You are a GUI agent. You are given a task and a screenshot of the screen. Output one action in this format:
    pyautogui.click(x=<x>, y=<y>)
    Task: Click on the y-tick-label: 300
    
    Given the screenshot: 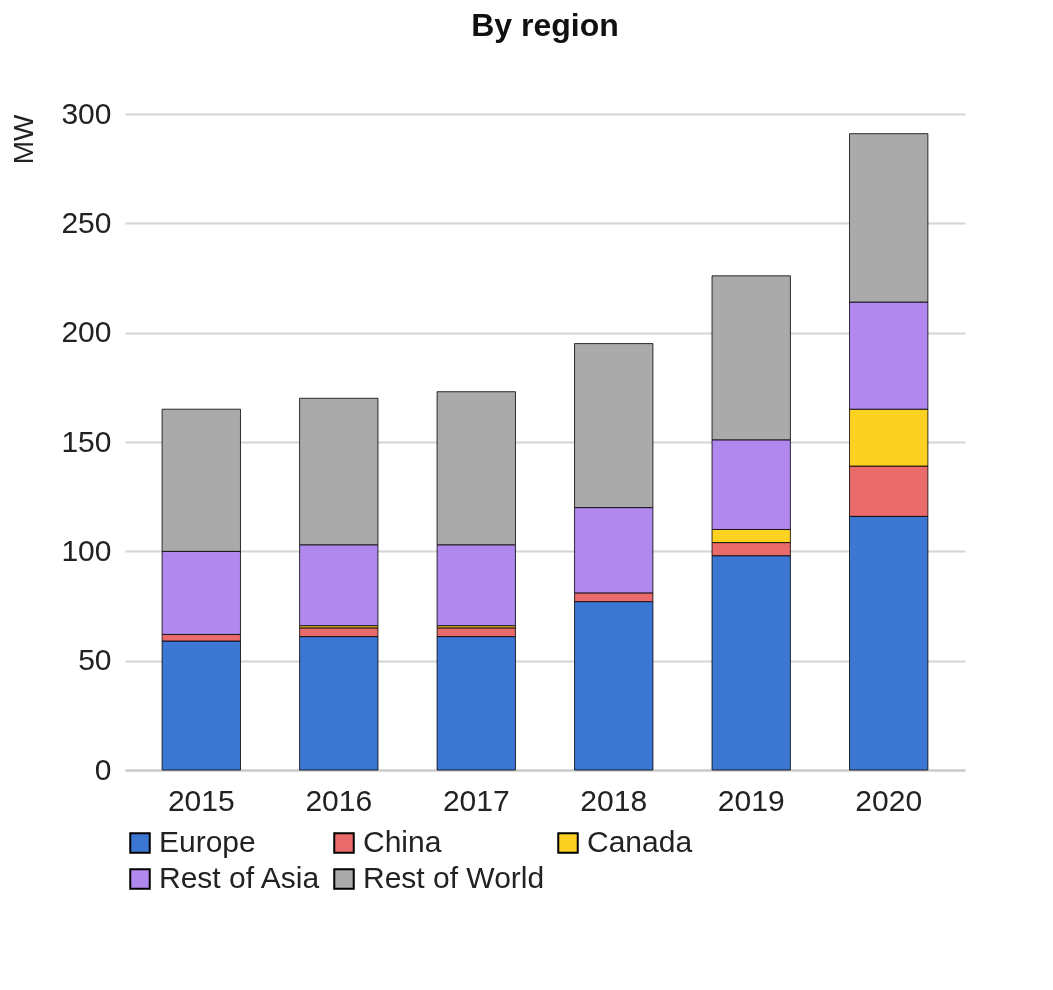 What is the action you would take?
    pyautogui.click(x=86, y=113)
    